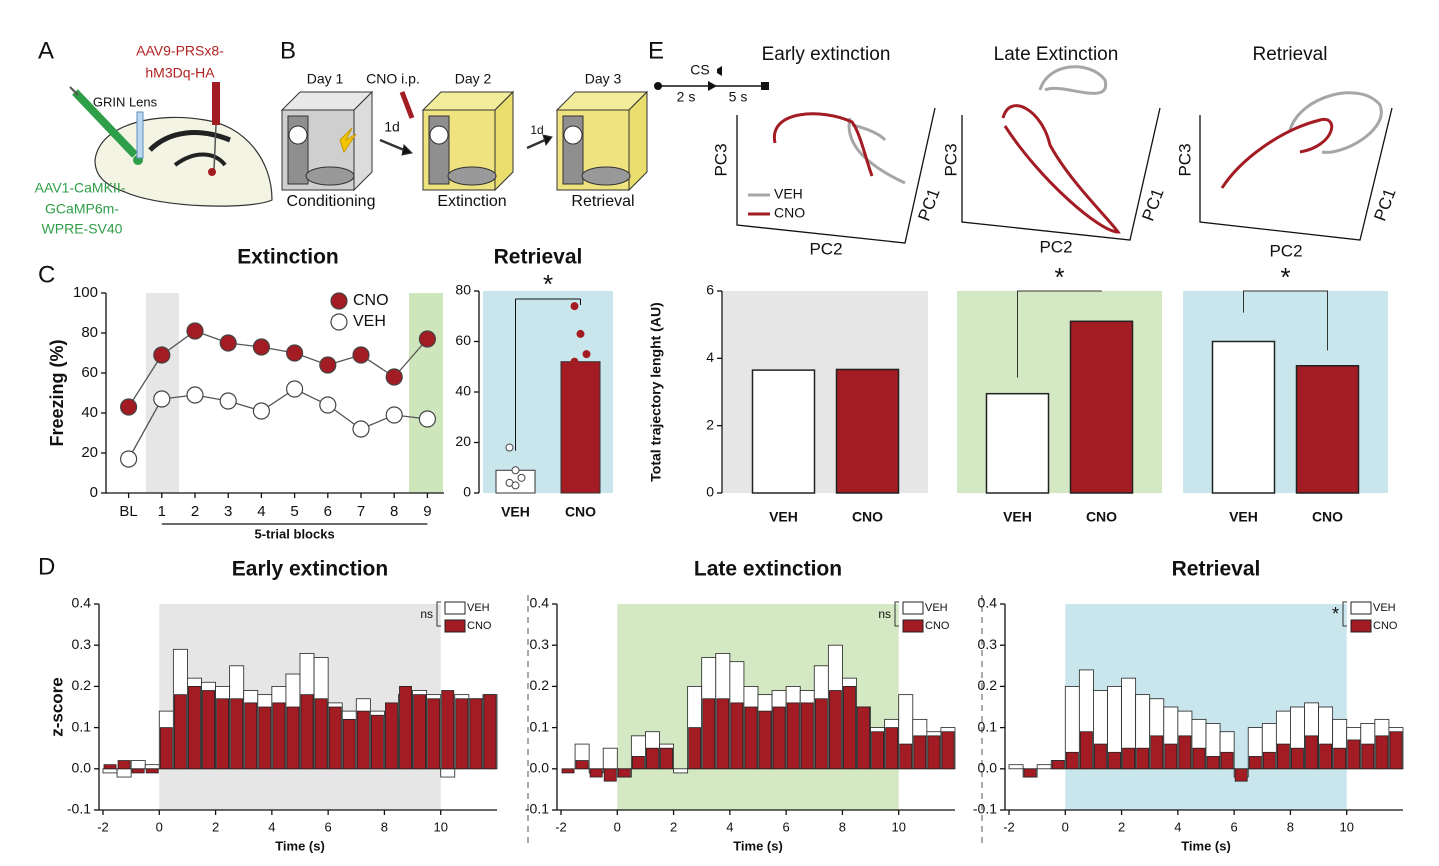 Image resolution: width=1439 pixels, height=866 pixels. What do you see at coordinates (46, 50) in the screenshot?
I see `panel-label: A` at bounding box center [46, 50].